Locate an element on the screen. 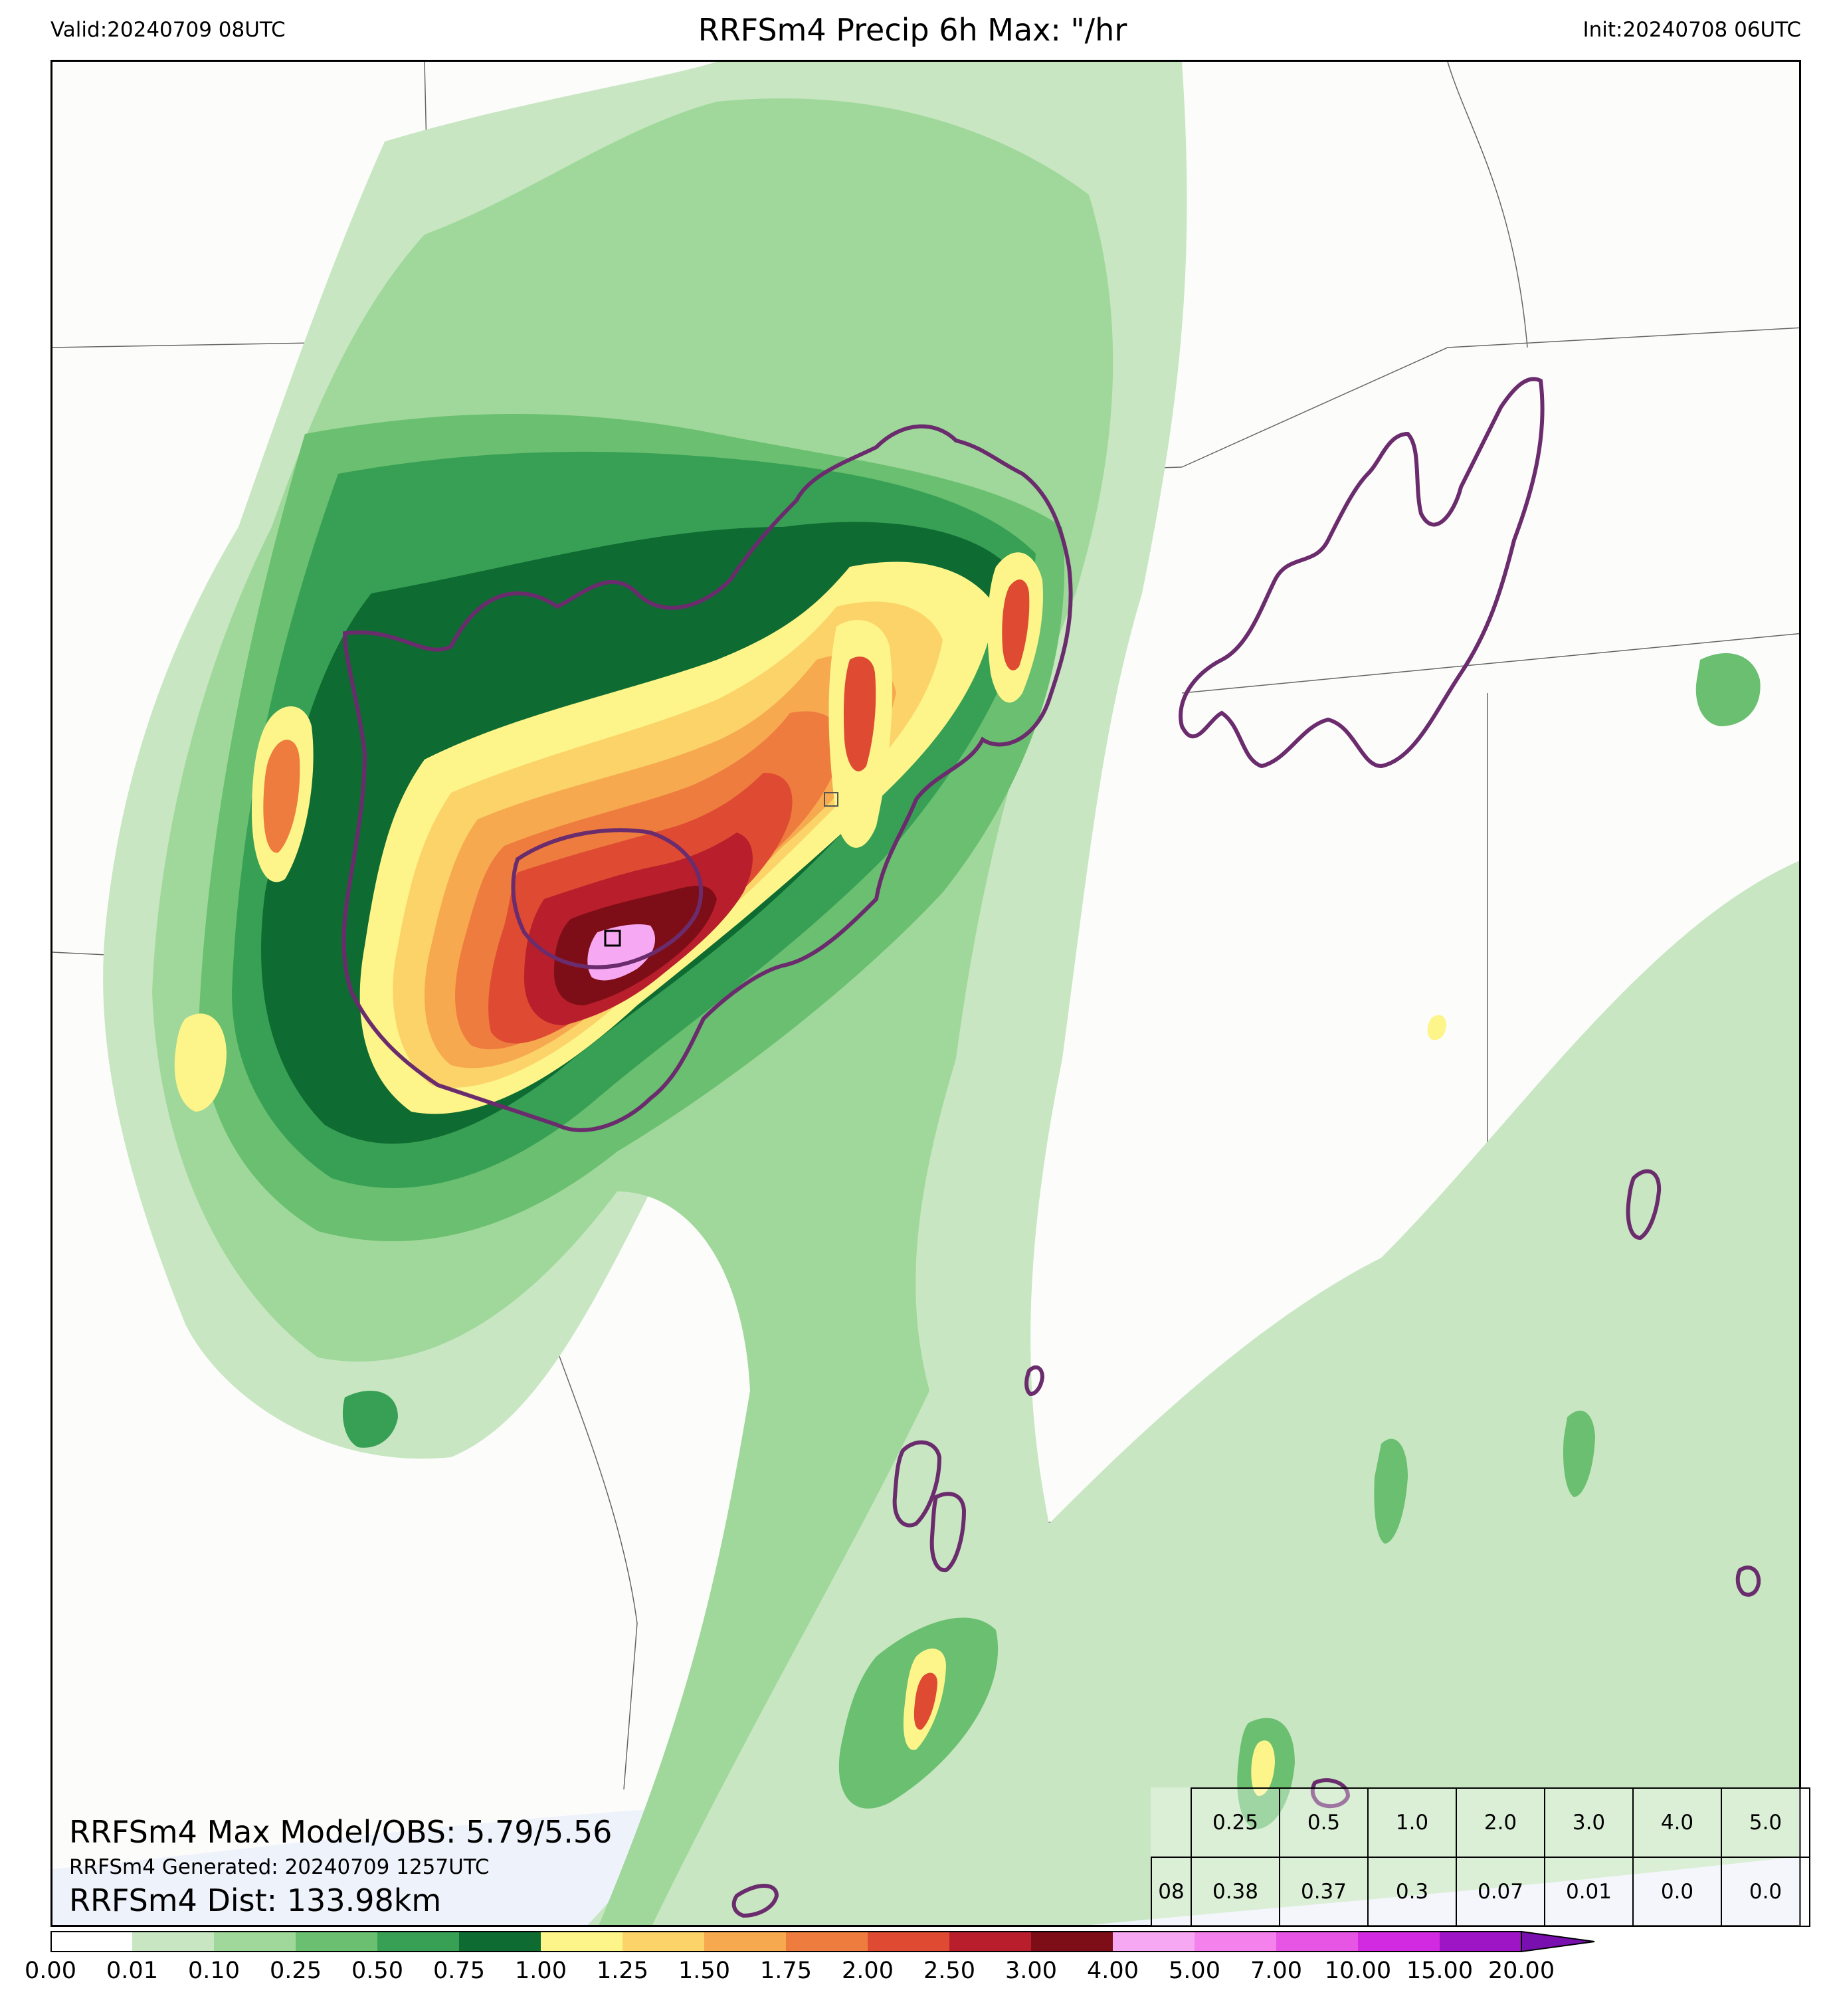  colorbar-tick-label: 0.75 is located at coordinates (459, 1971).